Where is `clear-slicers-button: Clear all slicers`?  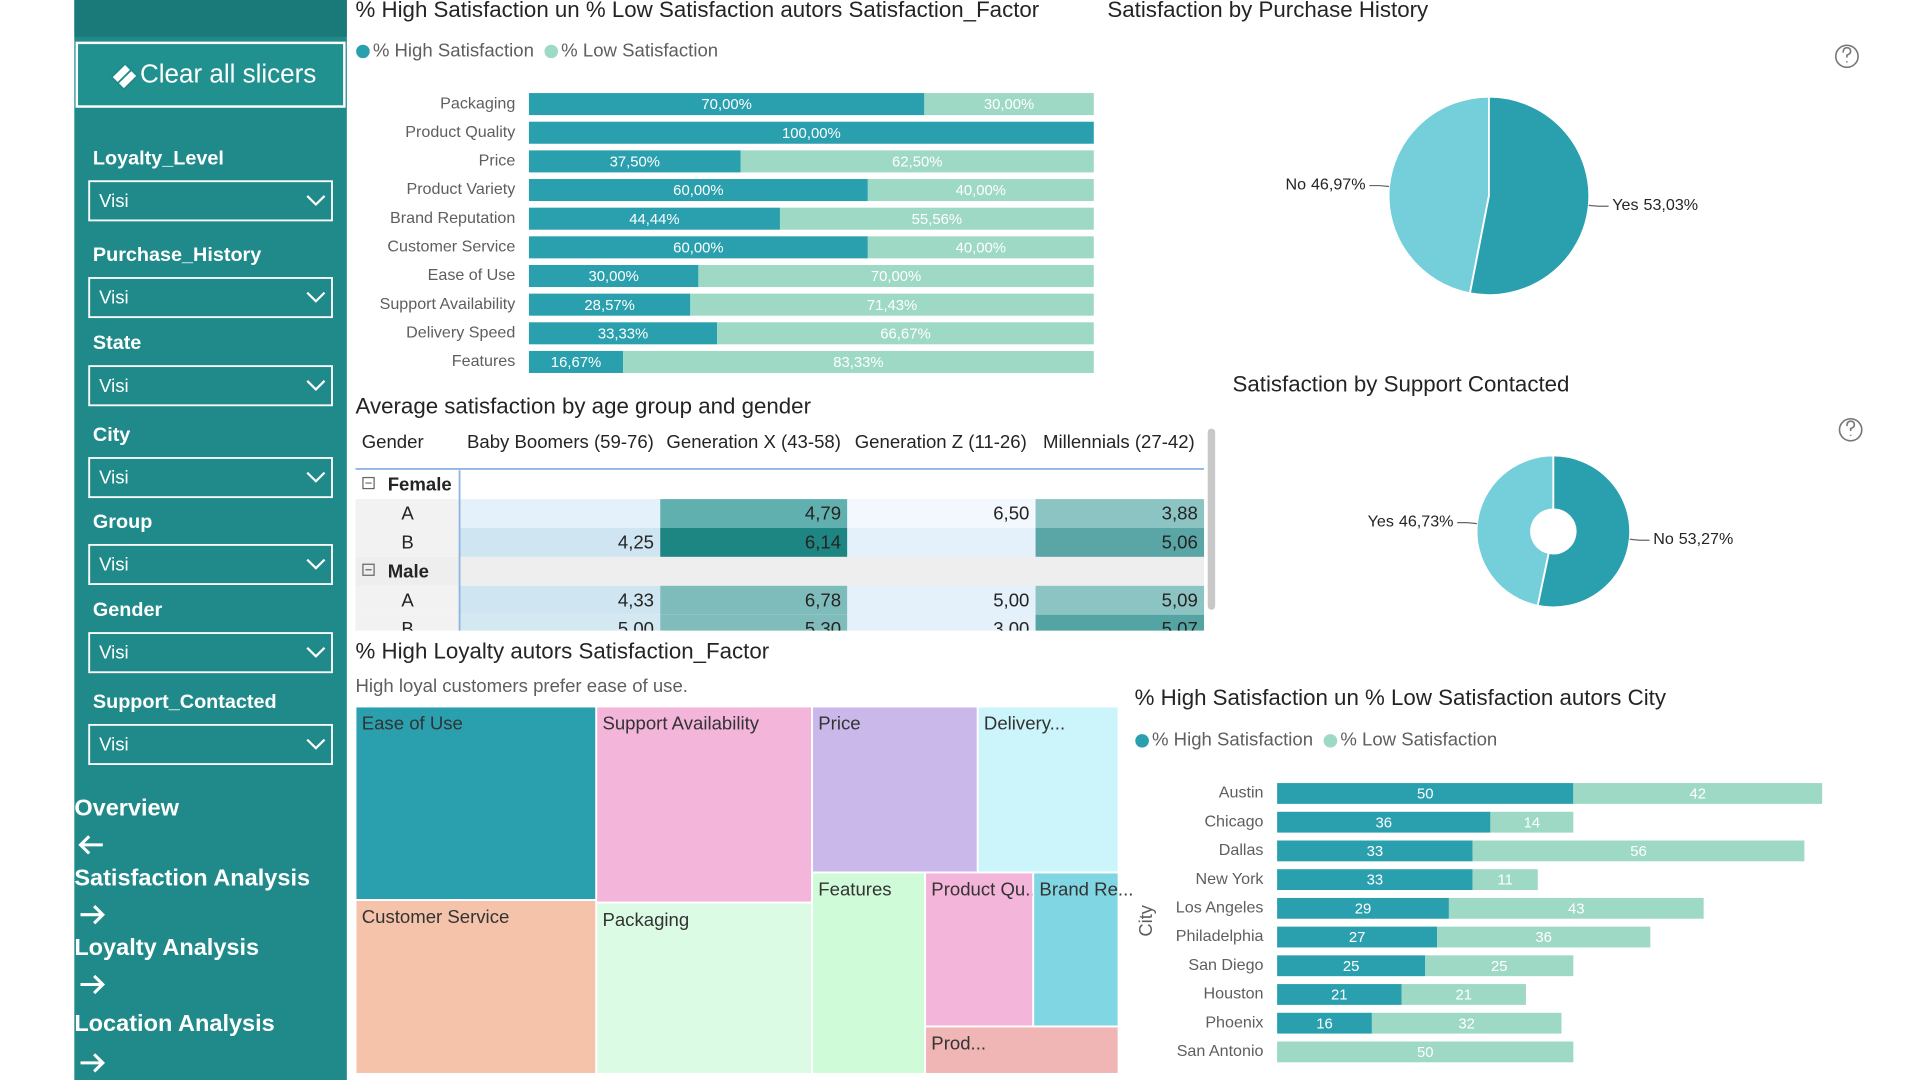
clear-slicers-button: Clear all slicers is located at coordinates (210, 74).